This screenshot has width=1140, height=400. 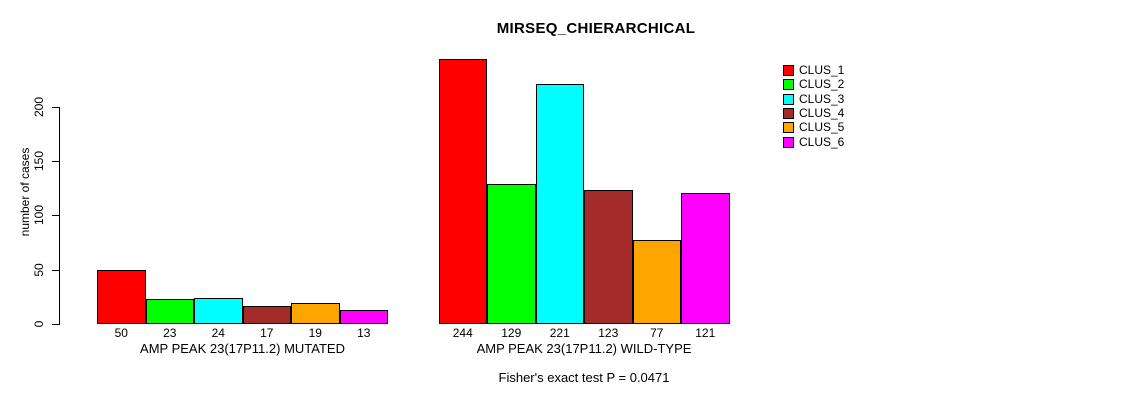 What do you see at coordinates (39, 215) in the screenshot?
I see `y-axis-tick-label: 100` at bounding box center [39, 215].